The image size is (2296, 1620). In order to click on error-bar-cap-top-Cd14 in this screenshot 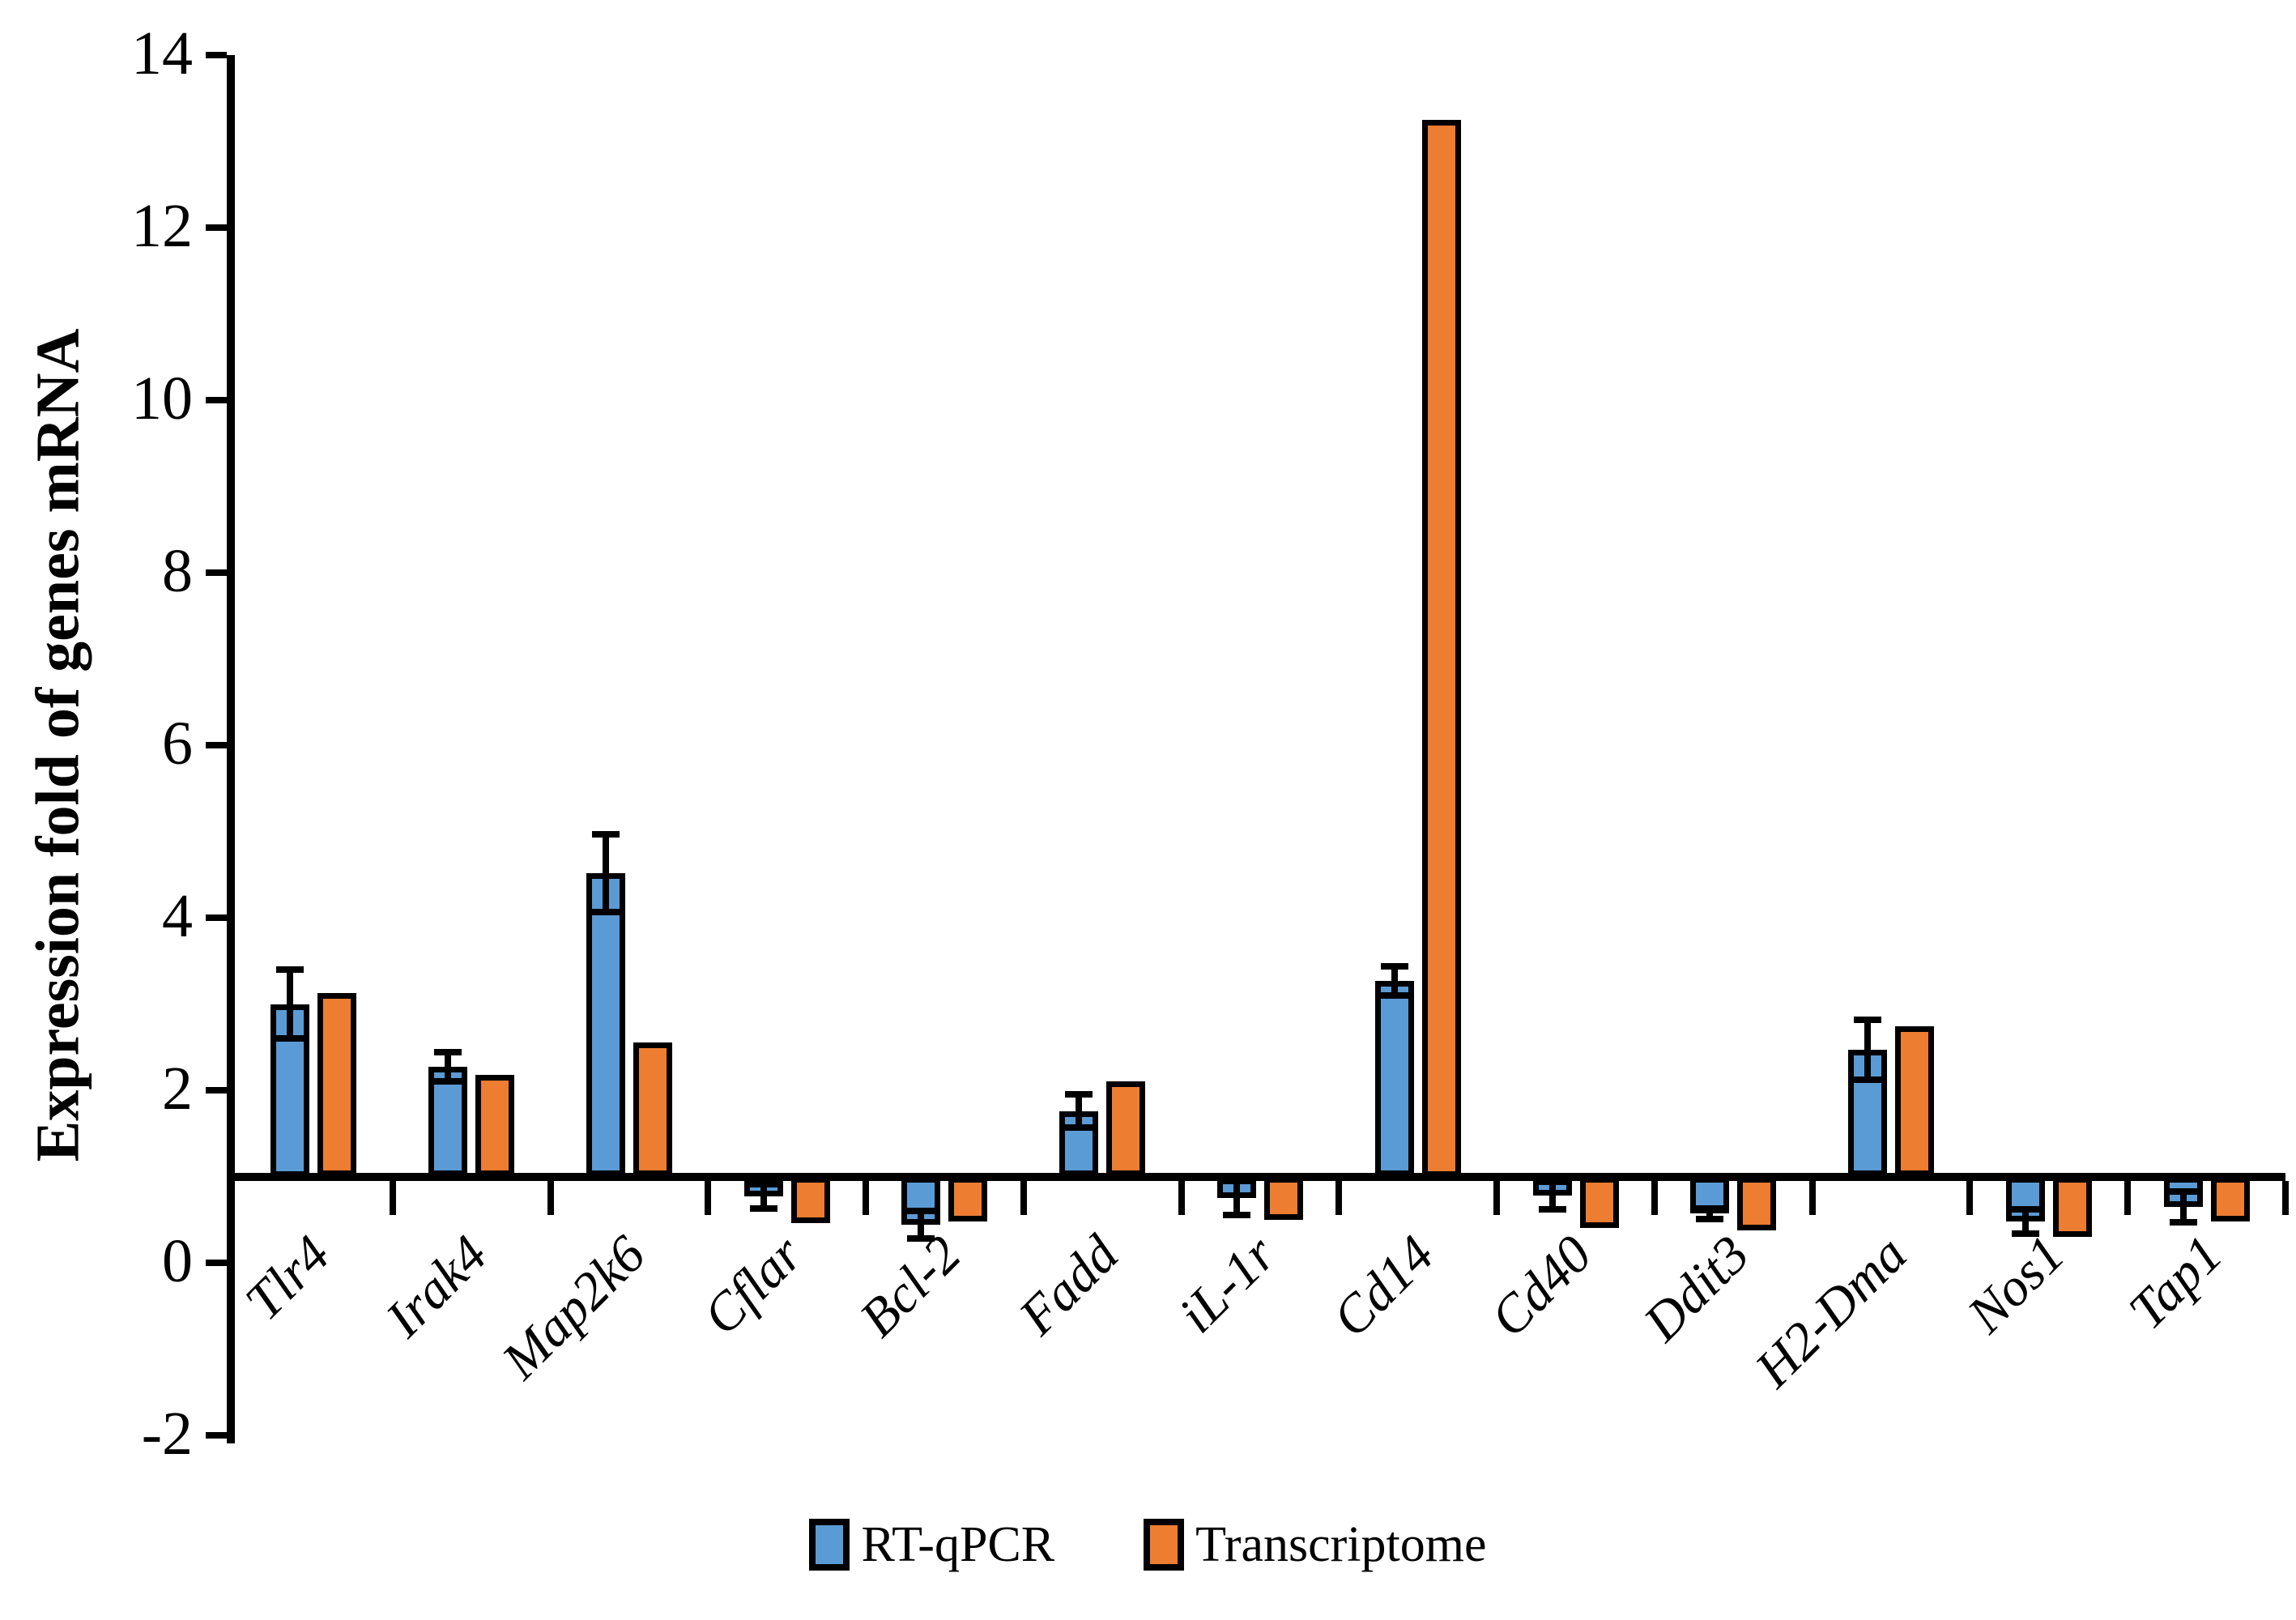, I will do `click(1394, 966)`.